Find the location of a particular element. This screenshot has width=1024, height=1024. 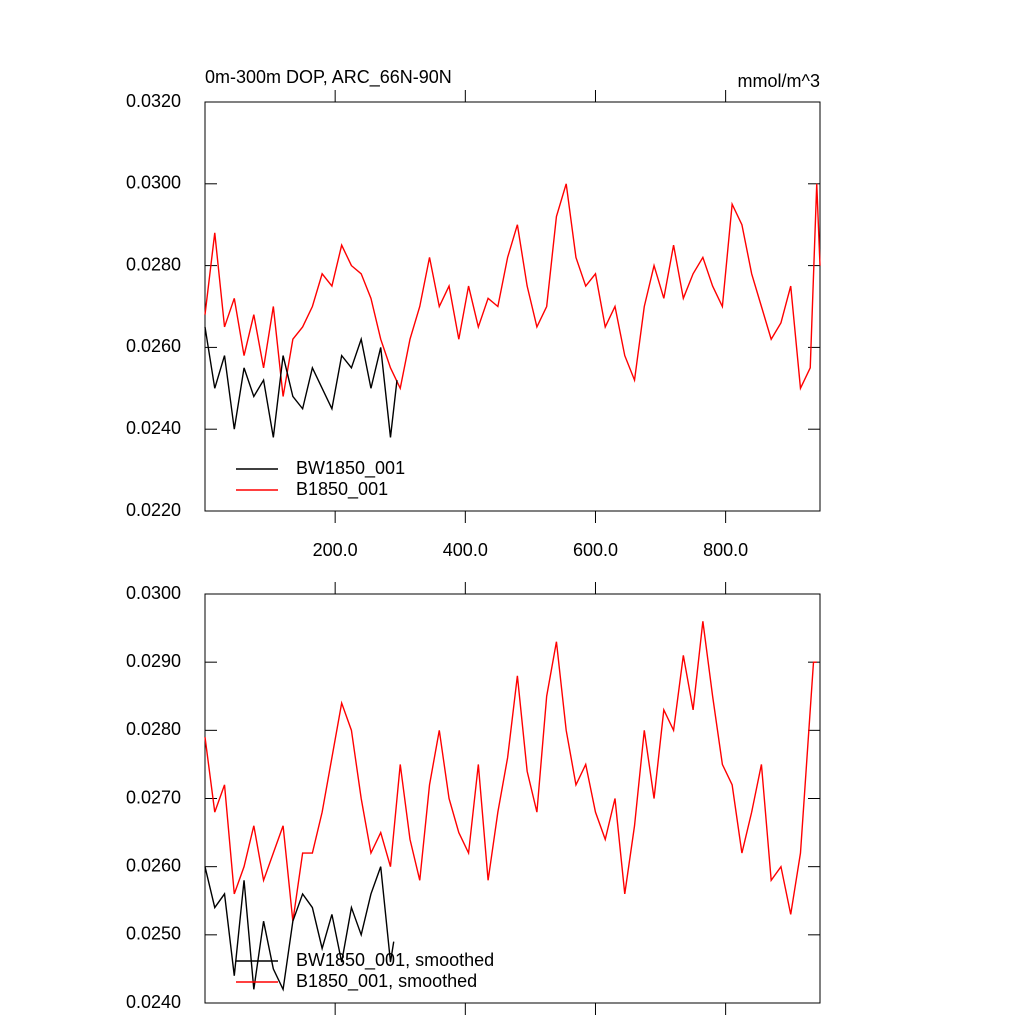

y-tick-label: 0.0270 is located at coordinates (153, 797).